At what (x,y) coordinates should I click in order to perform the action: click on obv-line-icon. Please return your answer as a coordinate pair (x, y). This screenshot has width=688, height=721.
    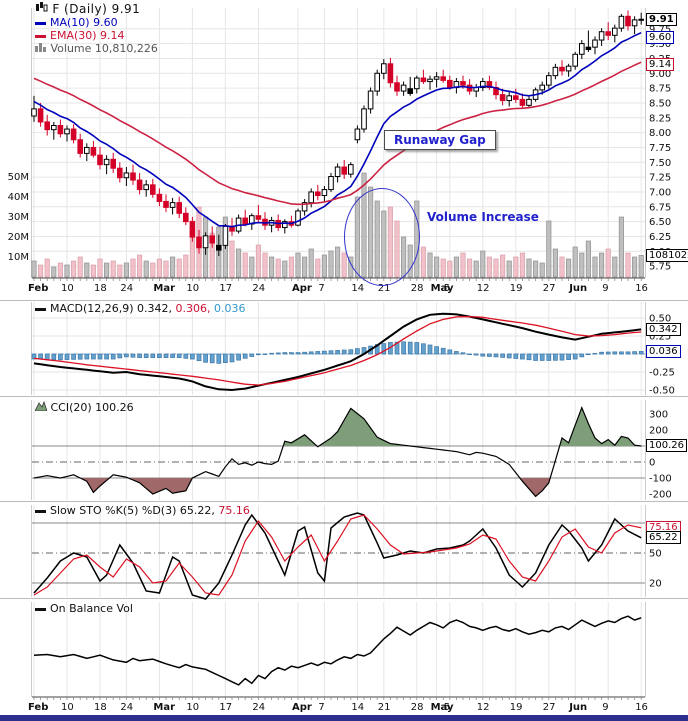
    Looking at the image, I should click on (40, 609).